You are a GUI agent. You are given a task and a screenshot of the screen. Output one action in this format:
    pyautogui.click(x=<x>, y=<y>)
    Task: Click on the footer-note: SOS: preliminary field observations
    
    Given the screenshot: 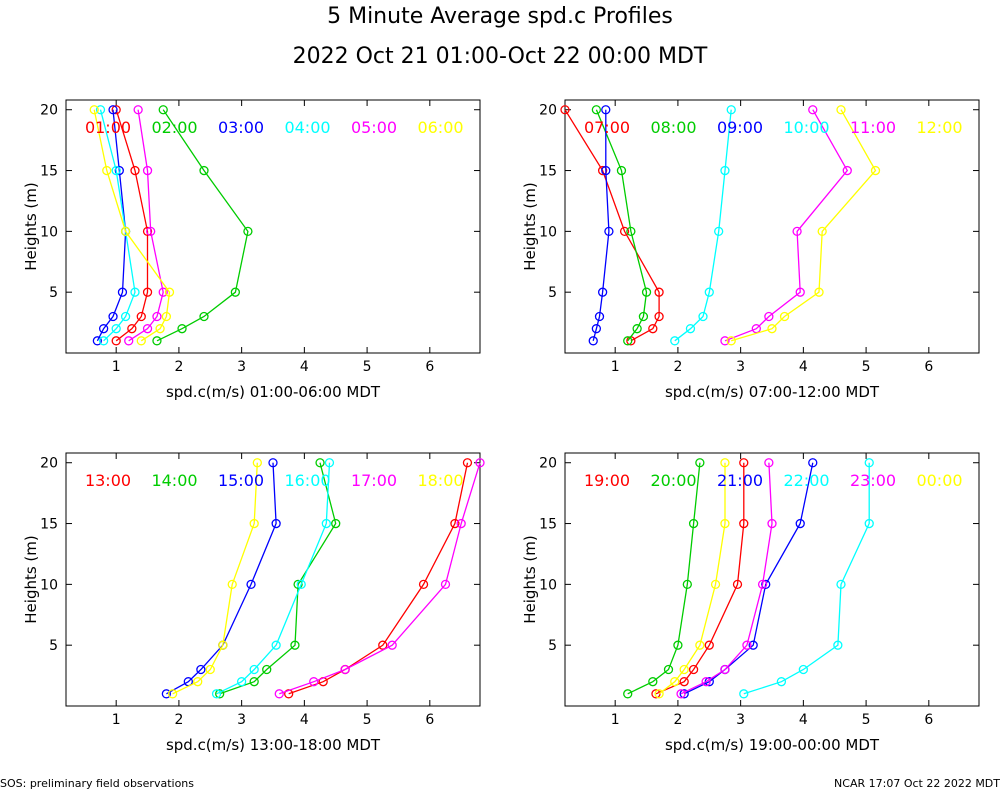 What is the action you would take?
    pyautogui.click(x=97, y=783)
    